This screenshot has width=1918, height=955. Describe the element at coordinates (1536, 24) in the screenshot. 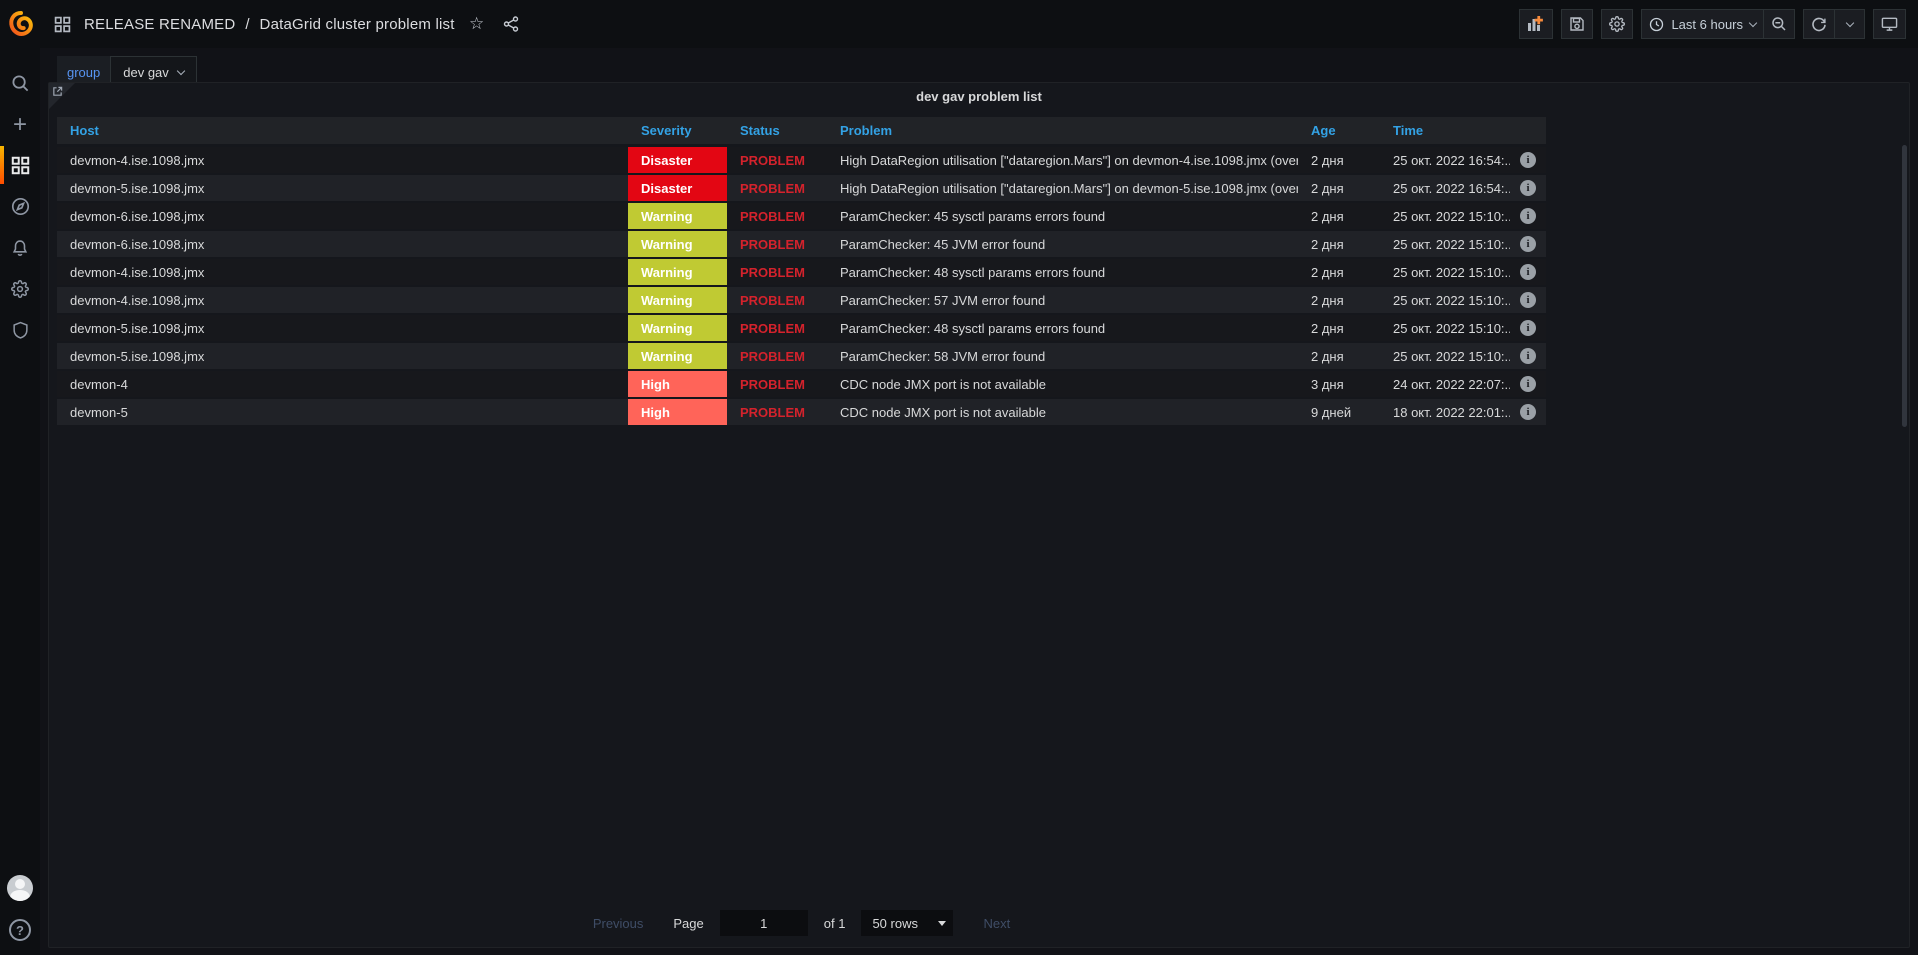

I see `add-panel-button` at that location.